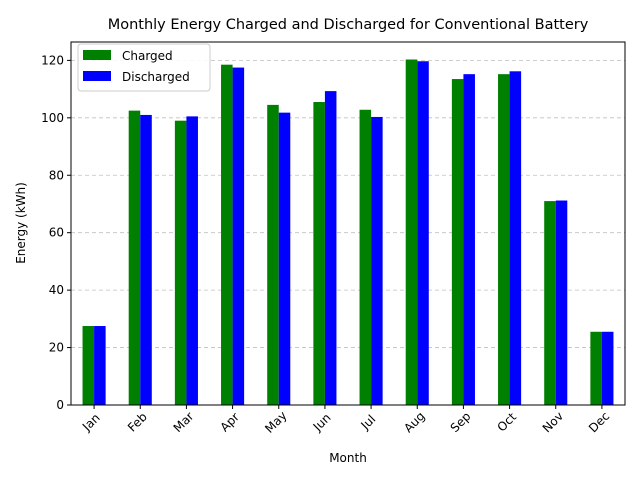 The image size is (640, 484). I want to click on bar-charged-may, so click(273, 255).